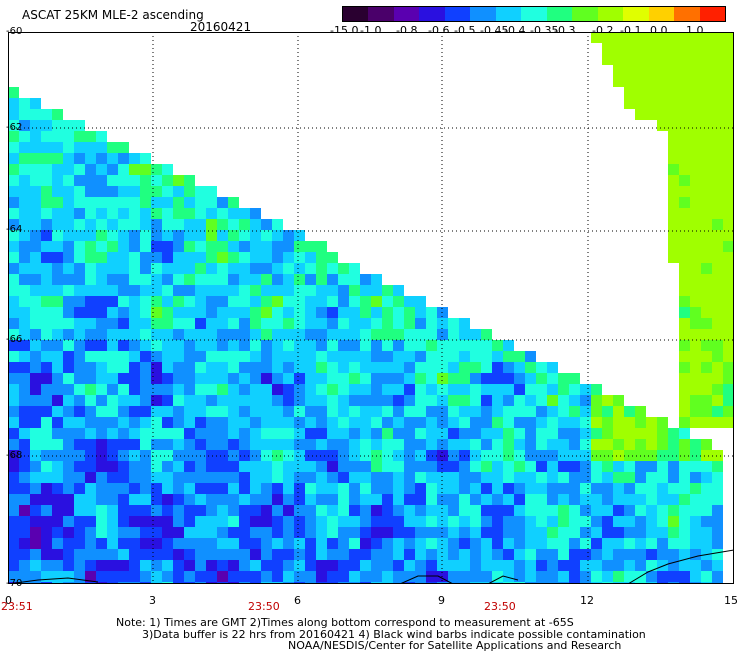 The width and height of the screenshot is (740, 652). What do you see at coordinates (14, 229) in the screenshot?
I see `lat-label-64: -64` at bounding box center [14, 229].